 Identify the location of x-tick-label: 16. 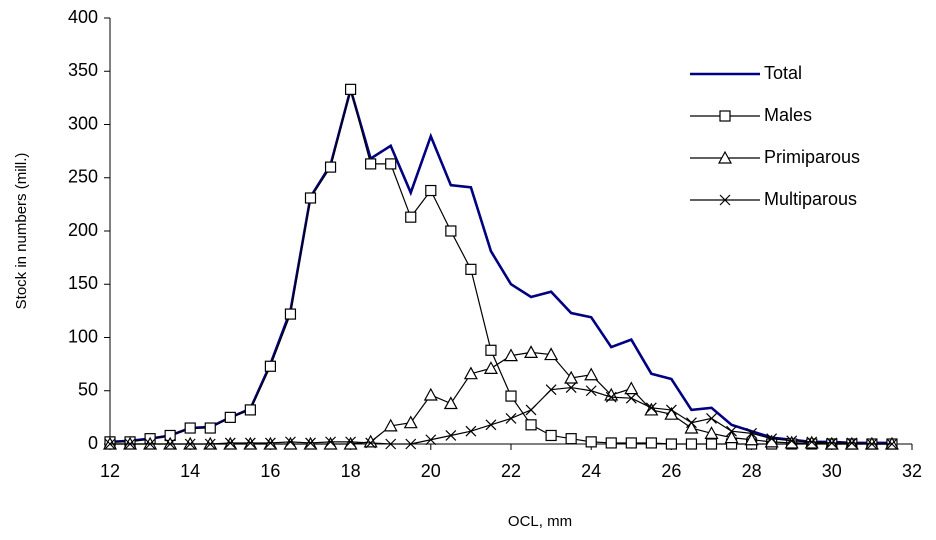
(270, 471).